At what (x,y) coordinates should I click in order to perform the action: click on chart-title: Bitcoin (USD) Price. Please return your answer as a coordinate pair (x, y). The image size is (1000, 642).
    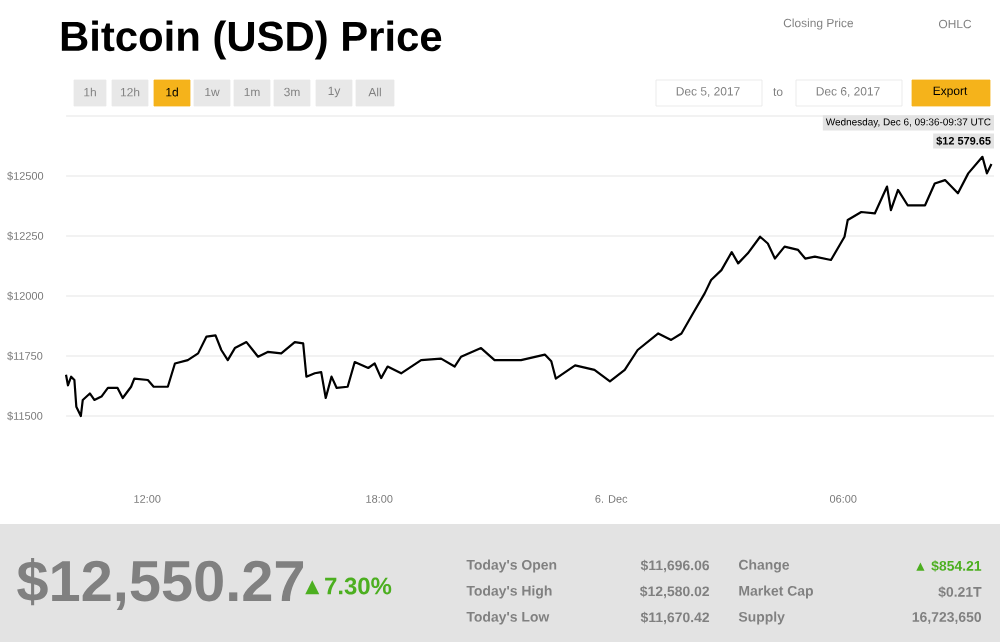
    Looking at the image, I should click on (251, 40).